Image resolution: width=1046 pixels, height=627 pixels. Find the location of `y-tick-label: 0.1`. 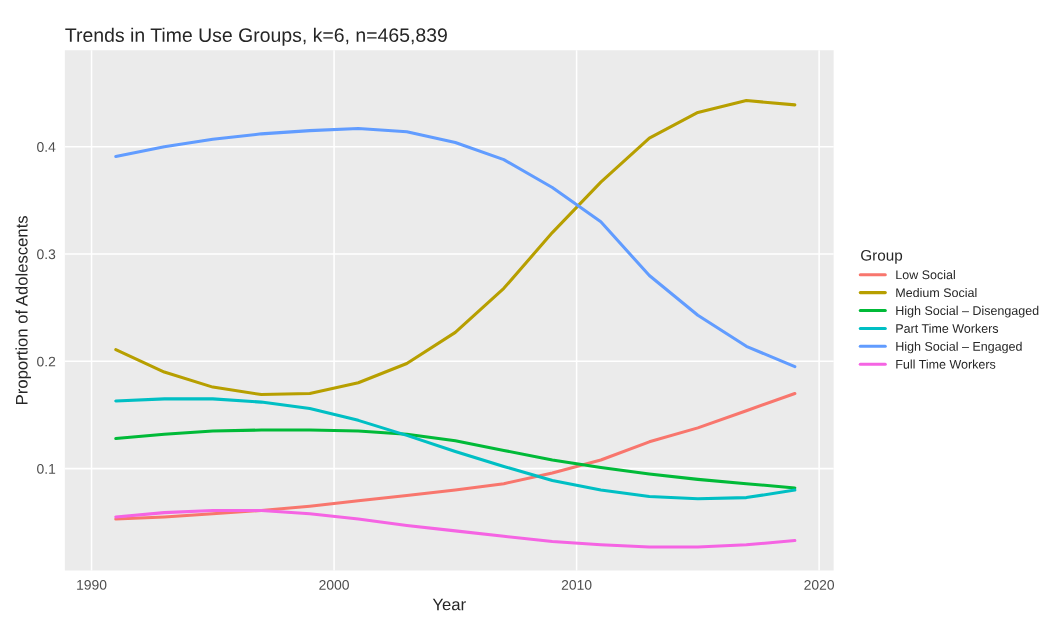

y-tick-label: 0.1 is located at coordinates (46, 468).